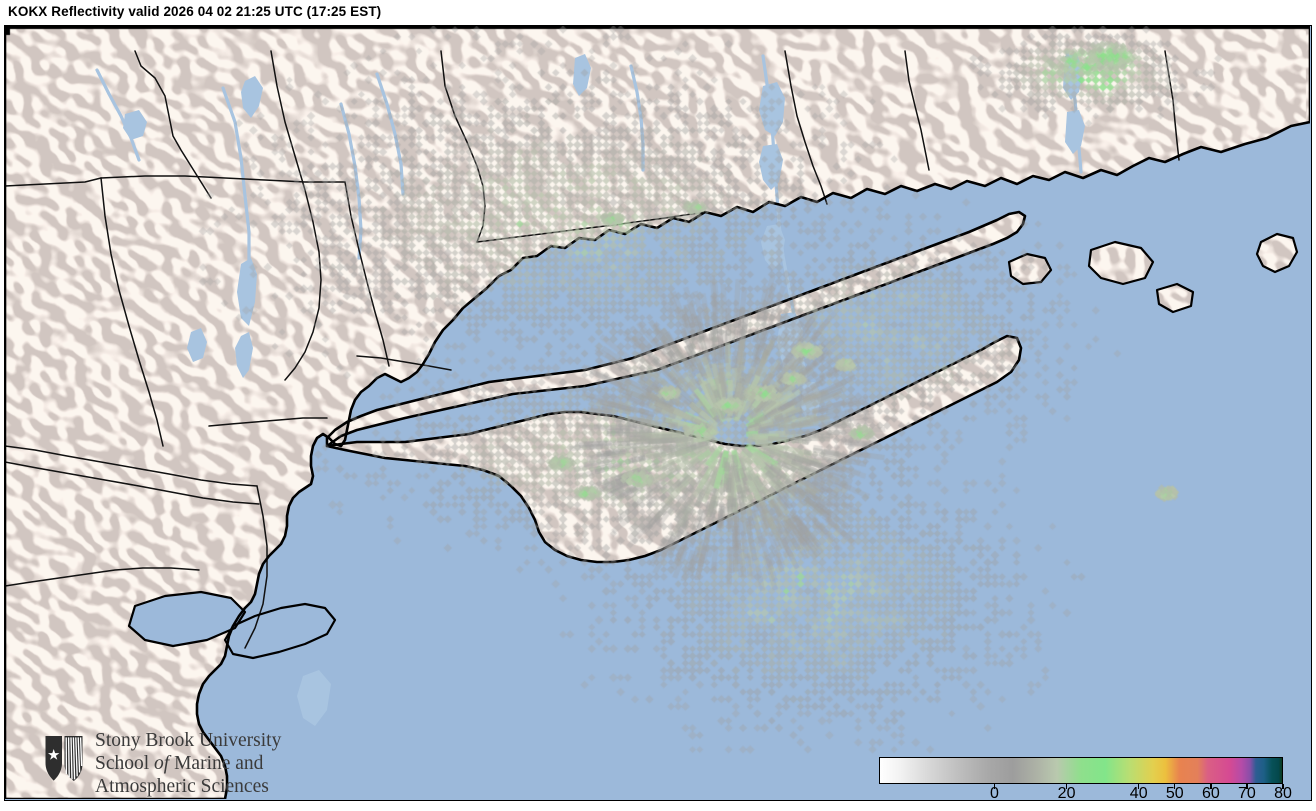 This screenshot has height=811, width=1316. I want to click on colorbar: 0 20 40 50 60 70 80, so click(1085, 779).